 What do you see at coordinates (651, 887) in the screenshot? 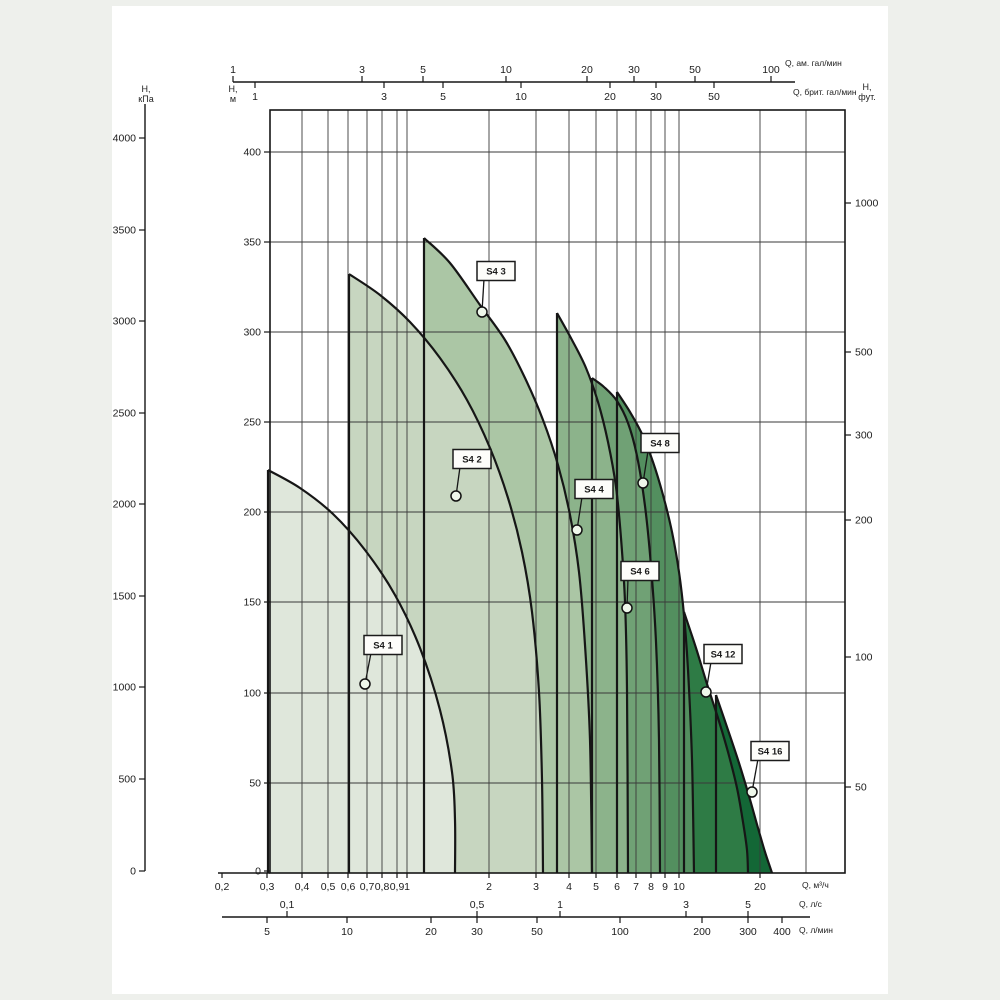
I see `tick-label: 8` at bounding box center [651, 887].